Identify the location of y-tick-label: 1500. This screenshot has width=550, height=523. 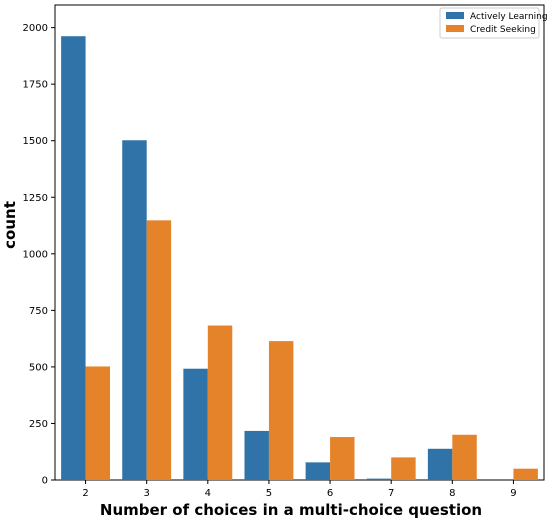
(35, 141).